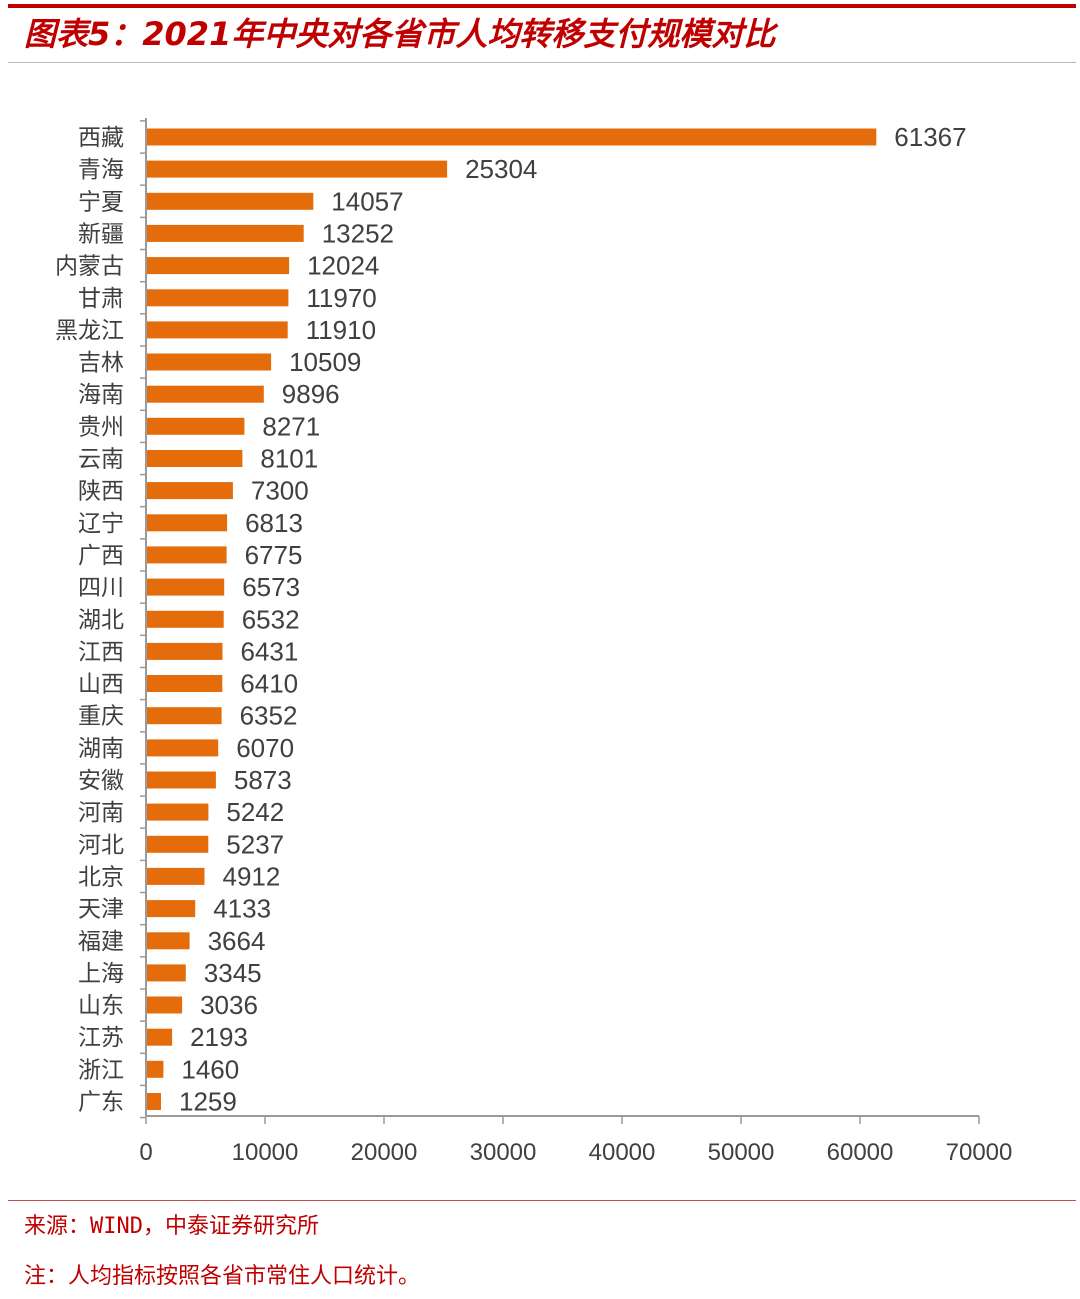 This screenshot has height=1299, width=1080. I want to click on data-label: 1259, so click(208, 1102).